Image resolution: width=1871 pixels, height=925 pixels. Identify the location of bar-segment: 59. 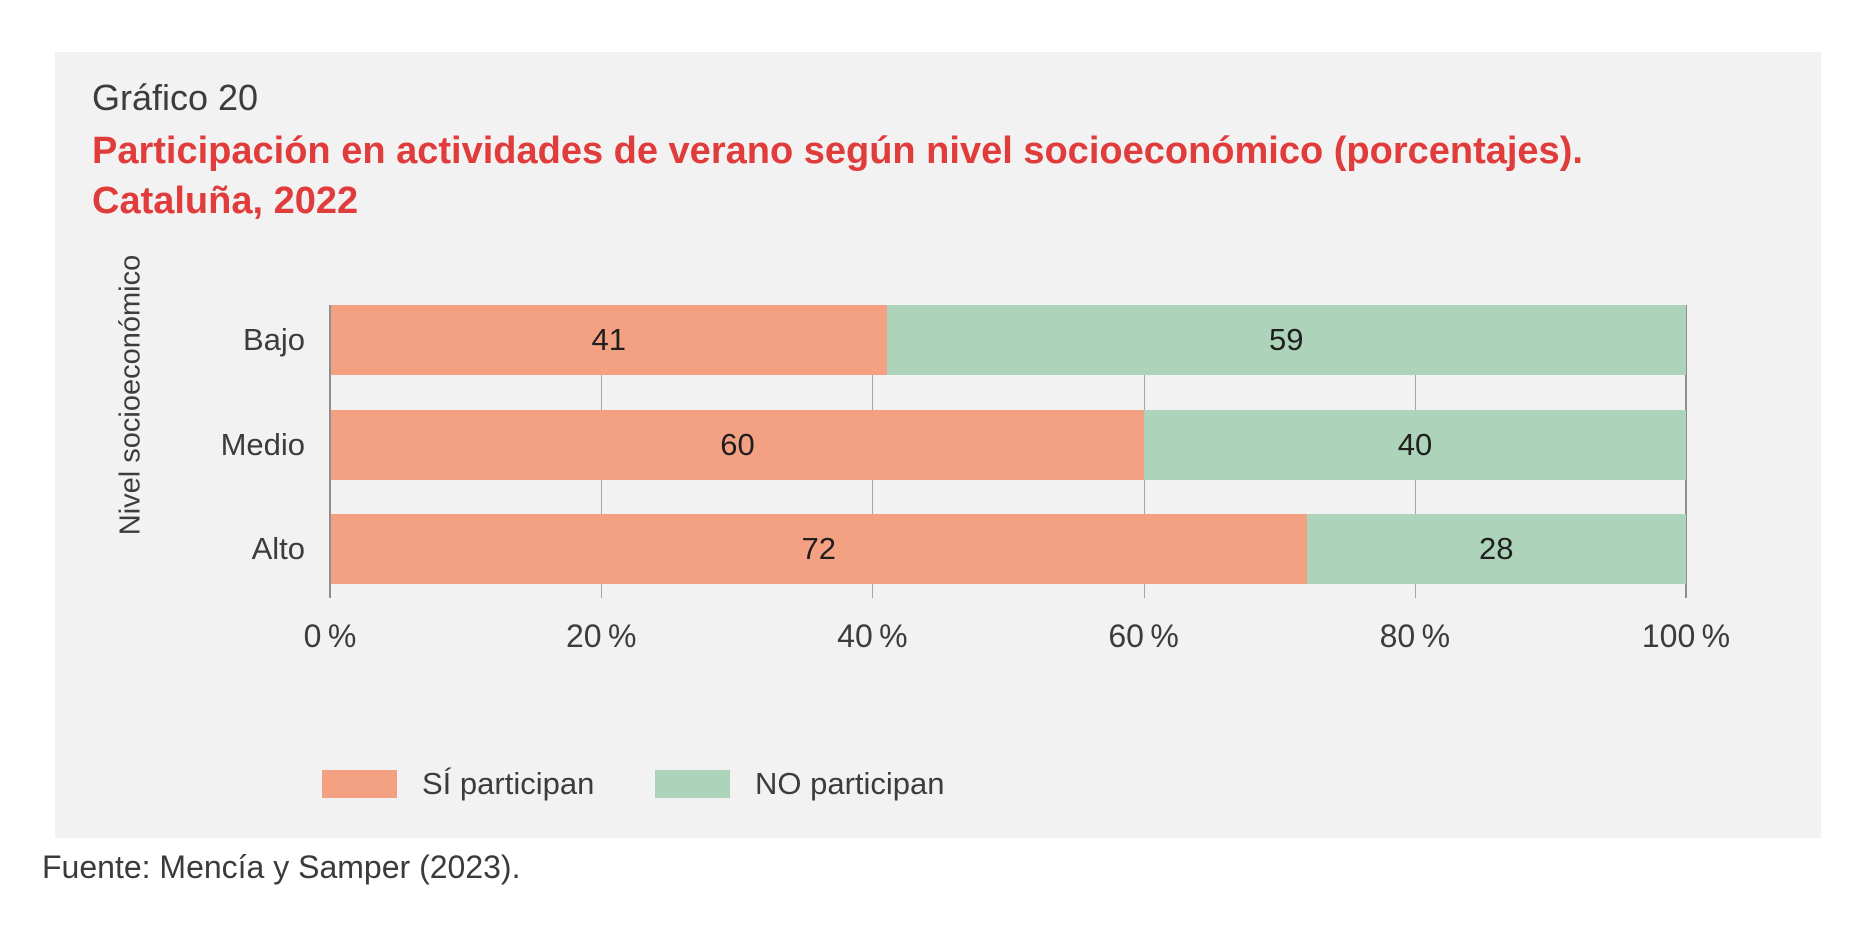
(1286, 340).